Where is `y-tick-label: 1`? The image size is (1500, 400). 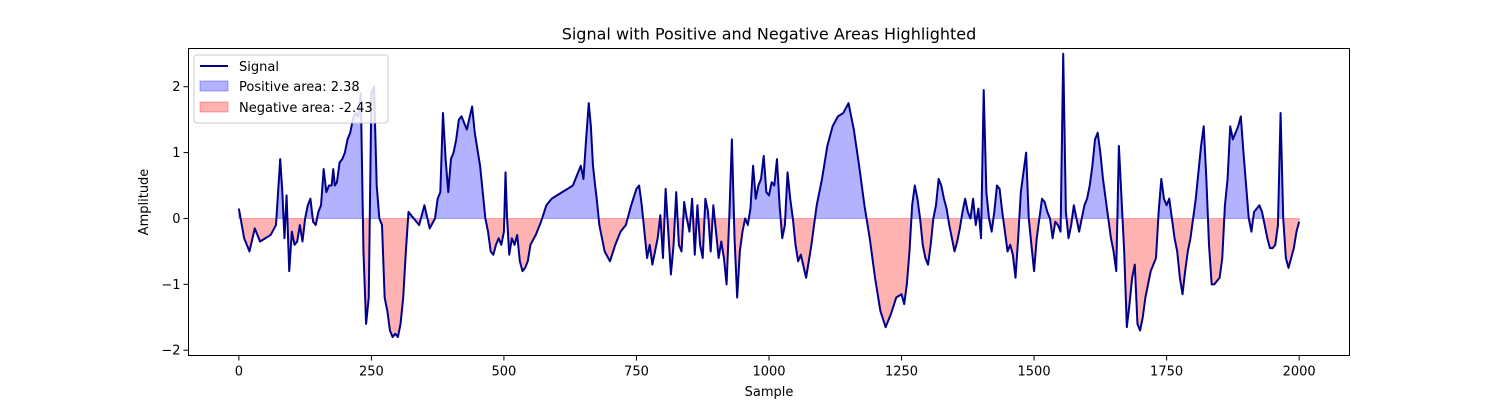
y-tick-label: 1 is located at coordinates (176, 153).